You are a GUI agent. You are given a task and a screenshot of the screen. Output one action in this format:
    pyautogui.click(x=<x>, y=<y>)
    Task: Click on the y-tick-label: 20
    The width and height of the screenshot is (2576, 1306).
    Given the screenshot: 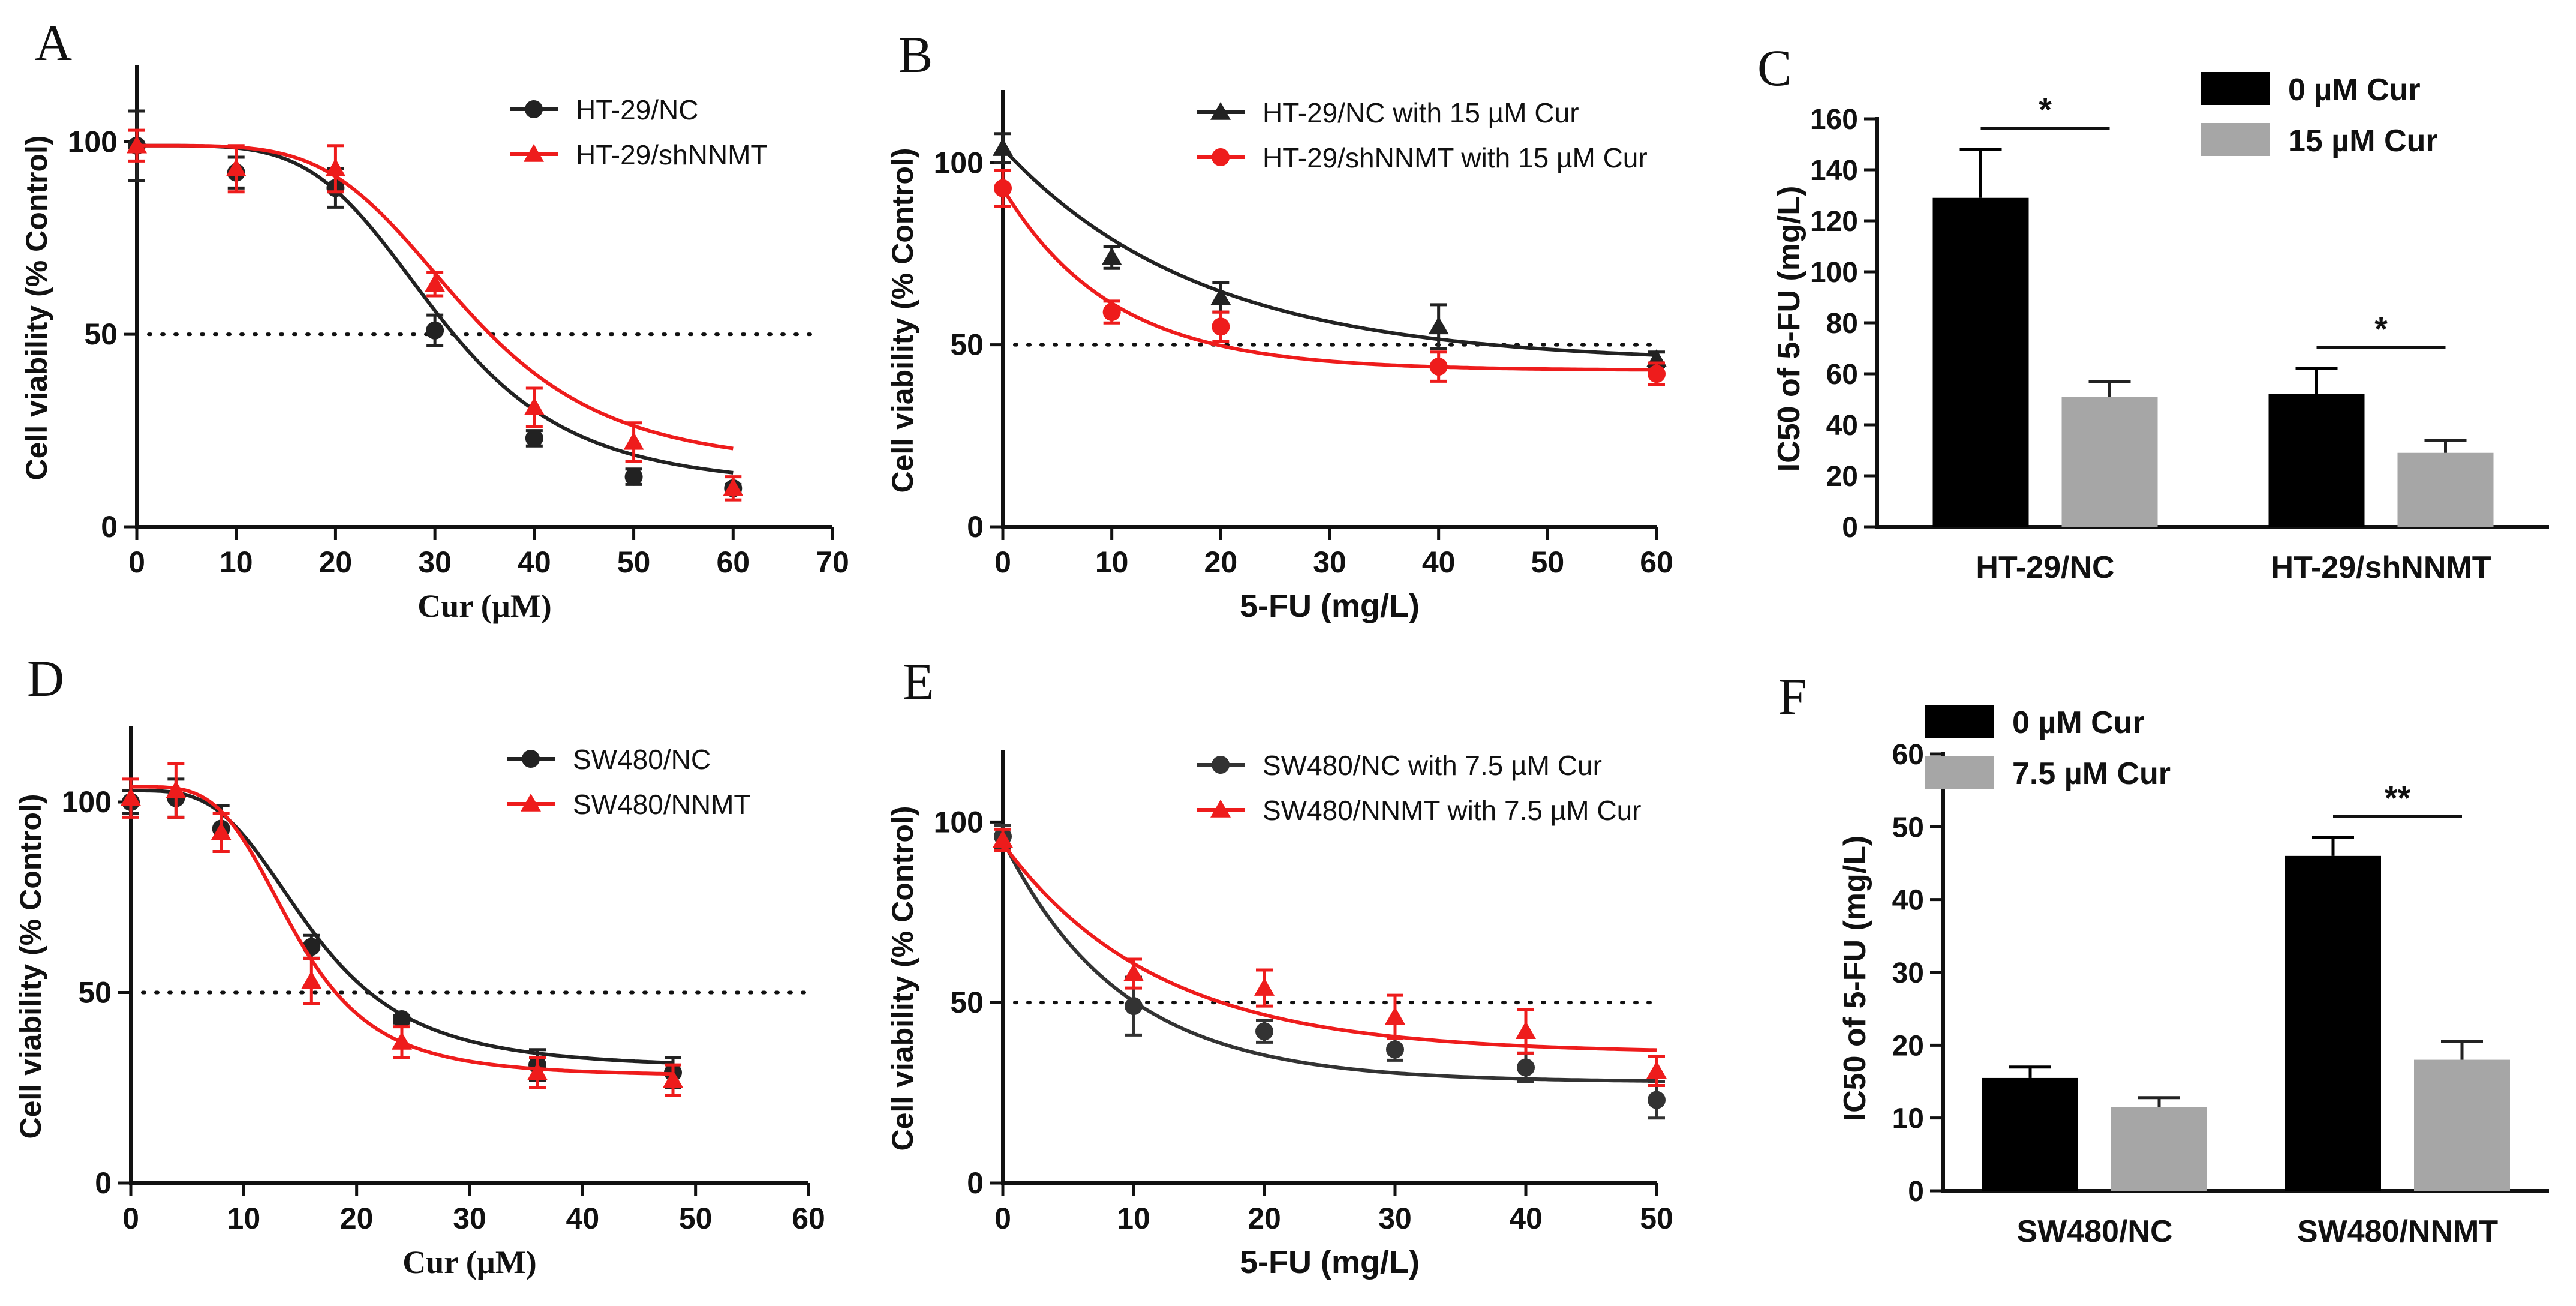 What is the action you would take?
    pyautogui.click(x=1842, y=477)
    